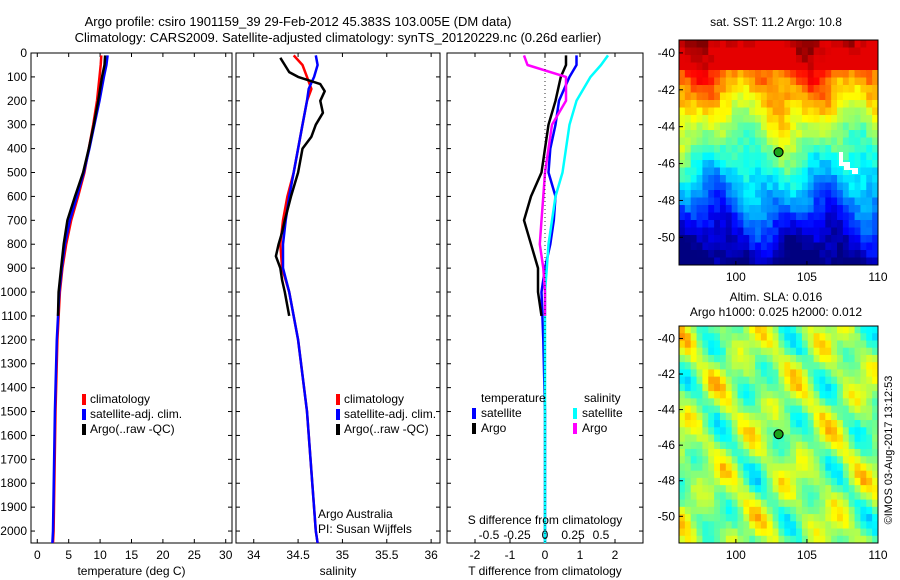  I want to click on sla-map-frame, so click(778, 434).